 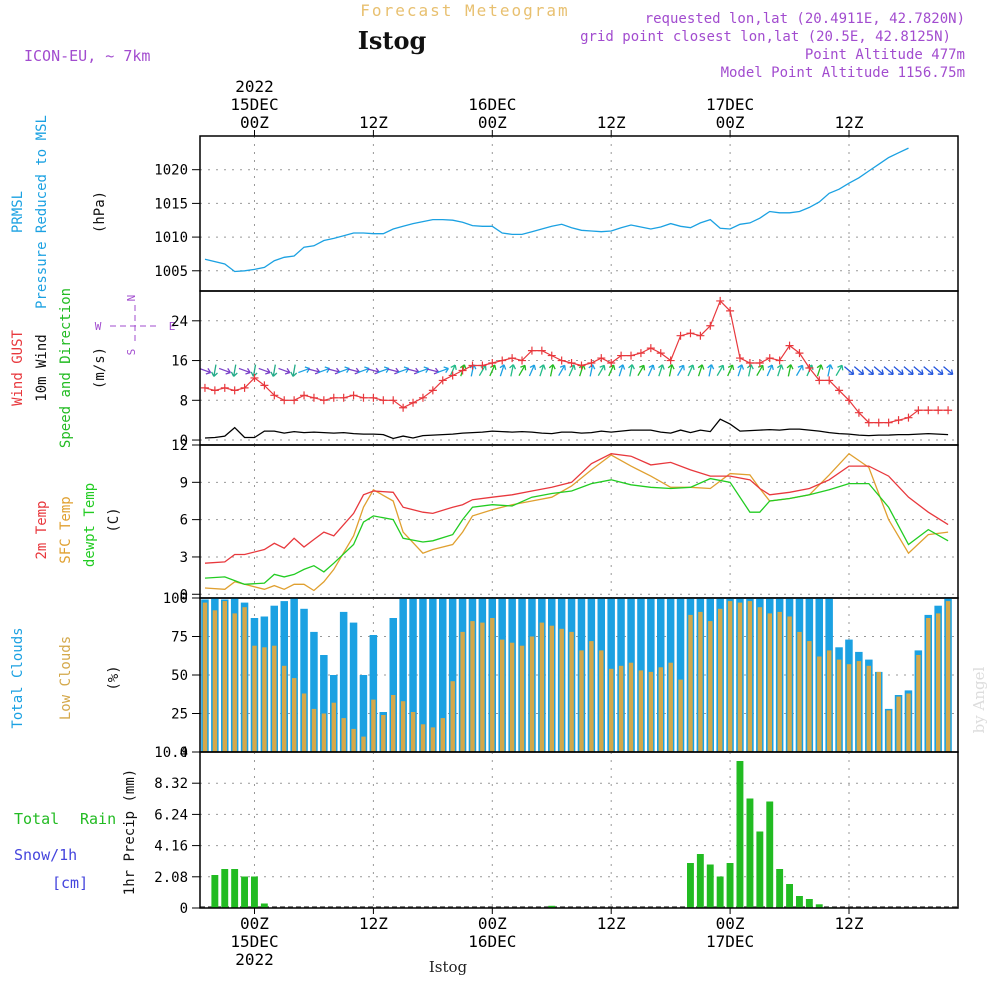 I want to click on gust-line, so click(x=576, y=361).